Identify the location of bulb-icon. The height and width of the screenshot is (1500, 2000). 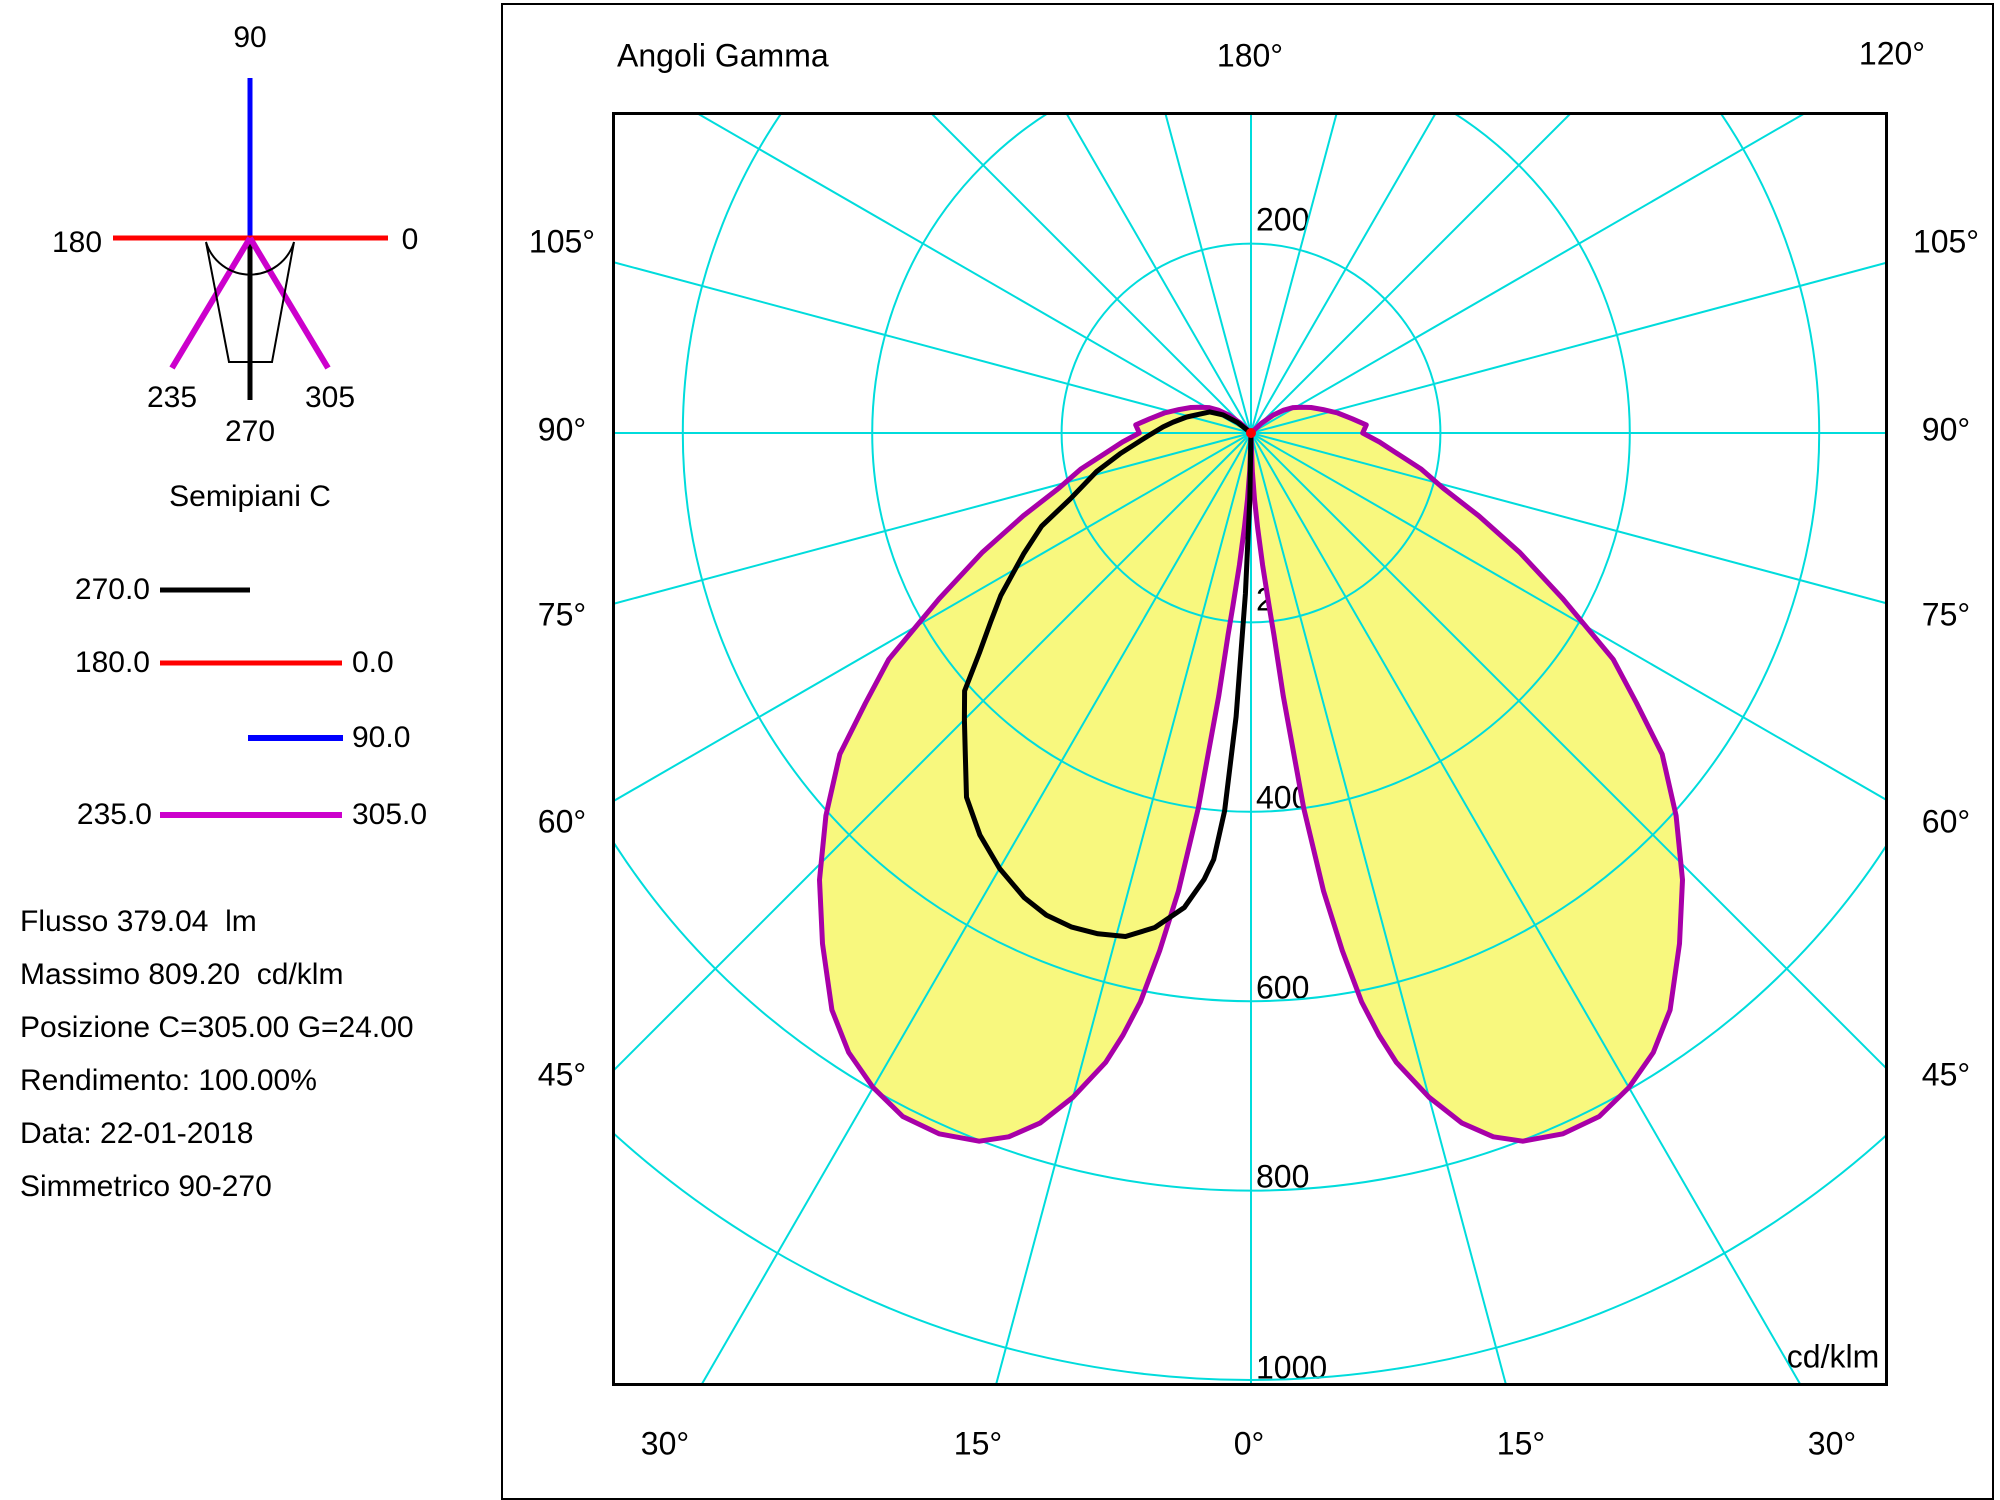
(250, 302).